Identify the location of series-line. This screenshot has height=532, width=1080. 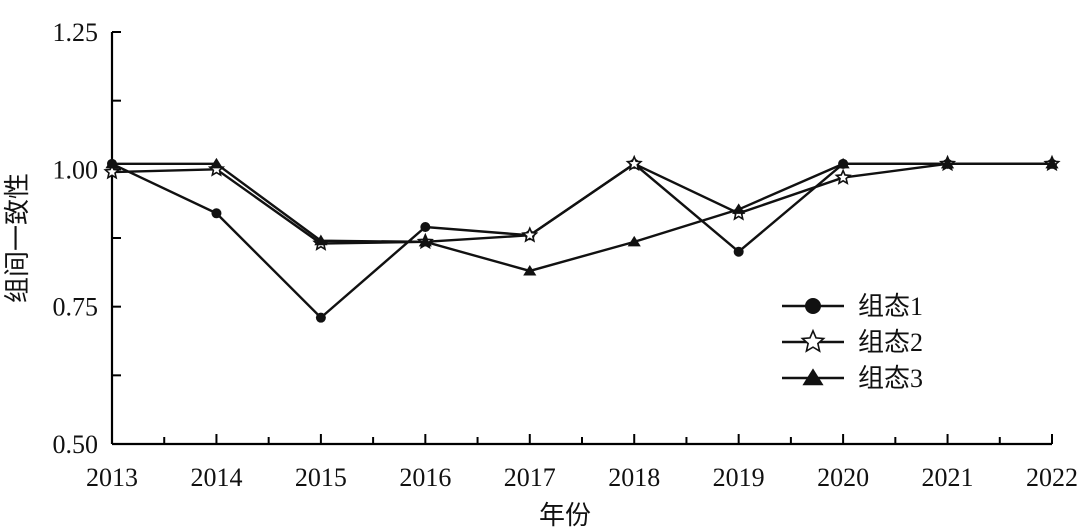
(581, 203).